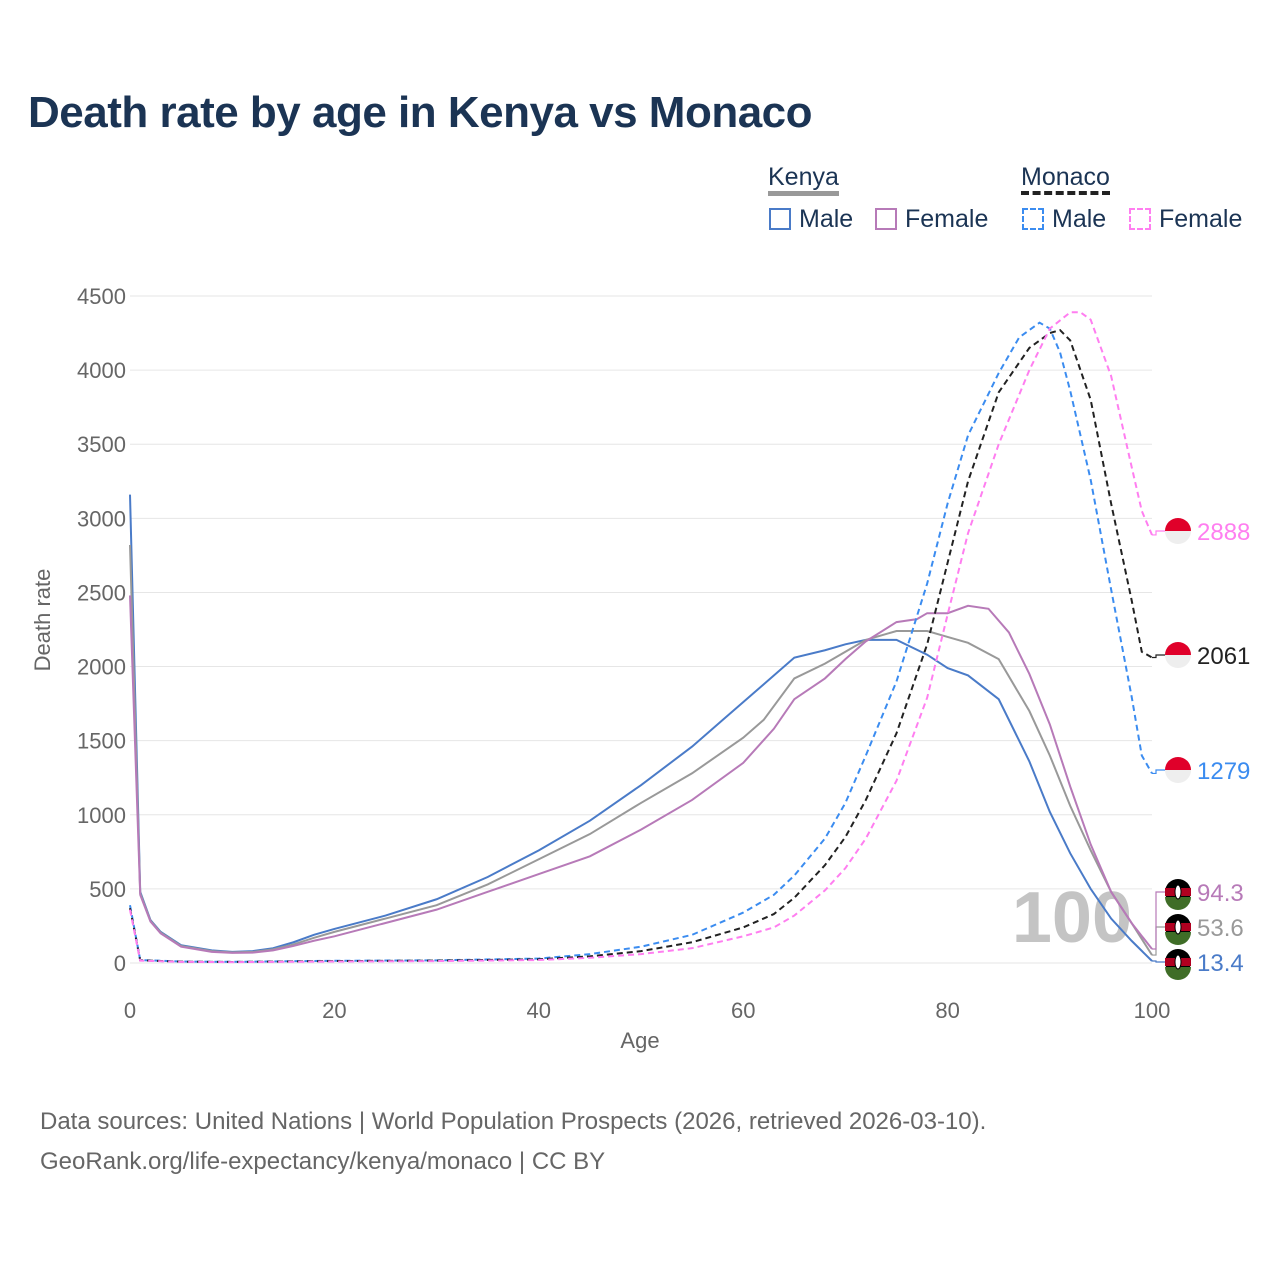  Describe the element at coordinates (101, 296) in the screenshot. I see `y-tick-label: 4500` at that location.